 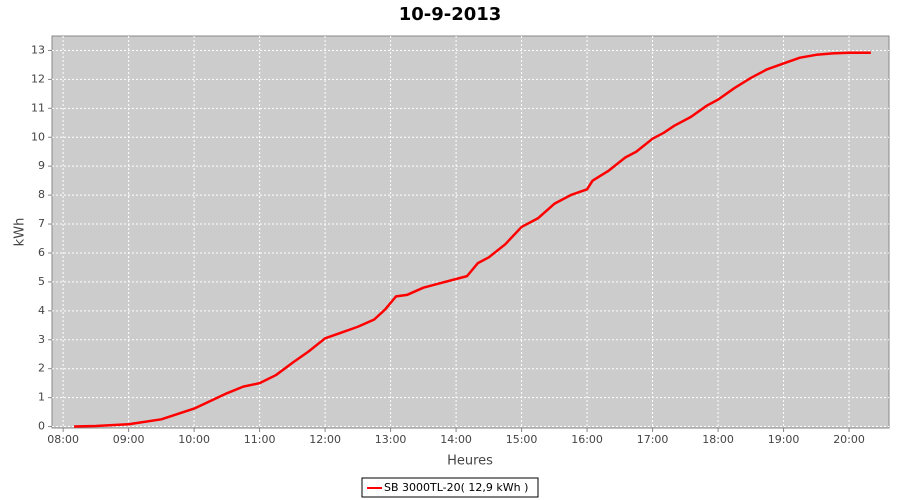 I want to click on legend, so click(x=450, y=487).